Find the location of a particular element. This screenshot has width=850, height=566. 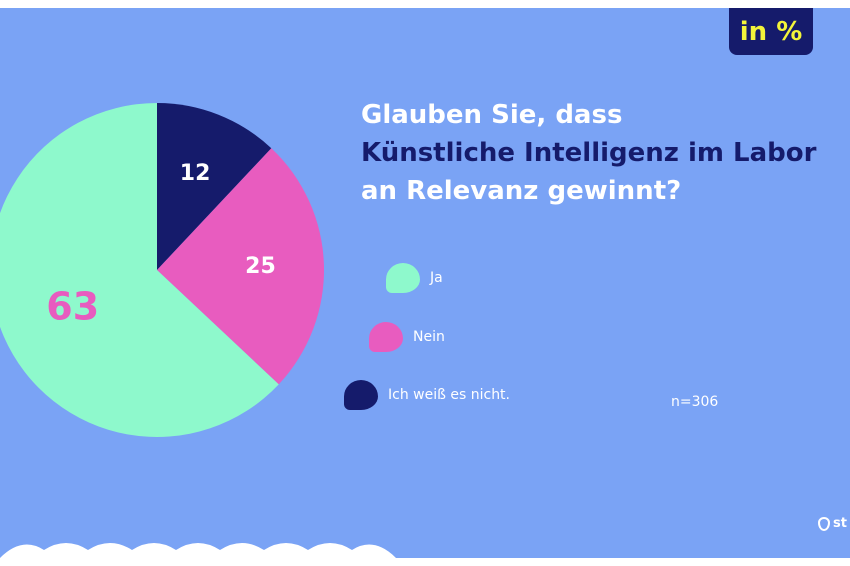

legend-item-nein: Nein is located at coordinates (407, 337).